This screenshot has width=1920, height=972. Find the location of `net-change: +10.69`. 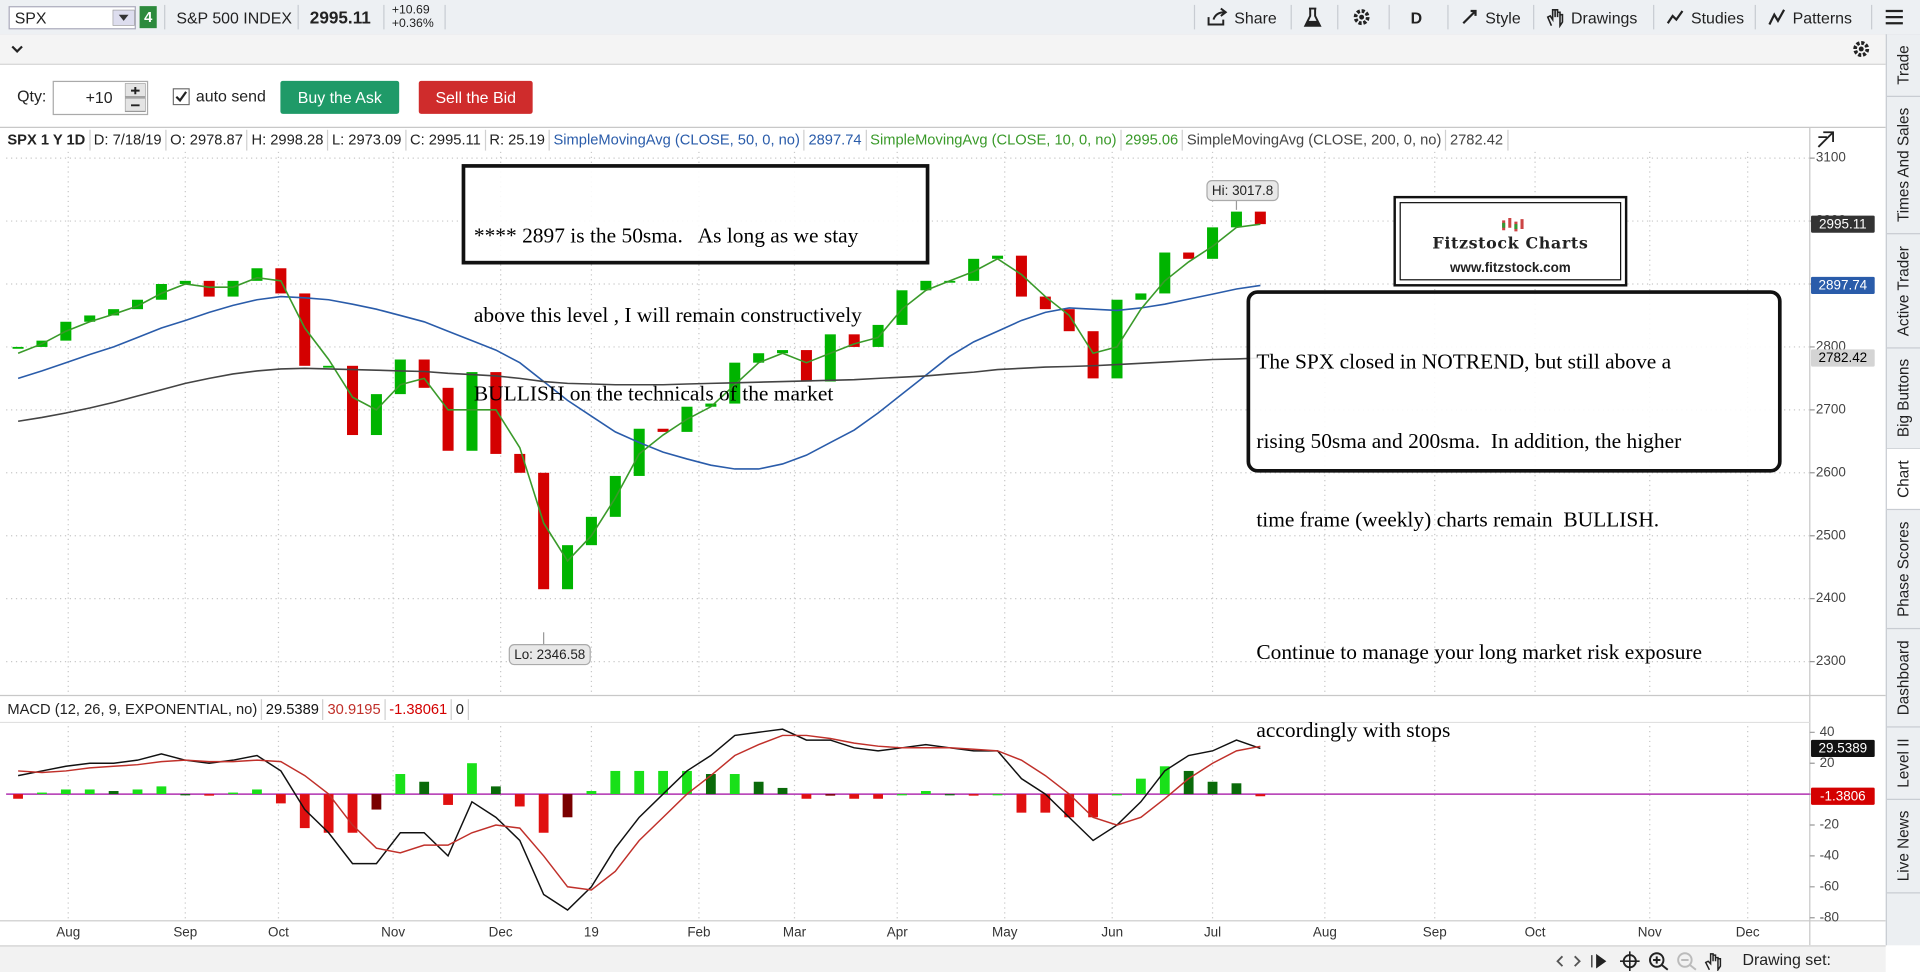

net-change: +10.69 is located at coordinates (410, 10).